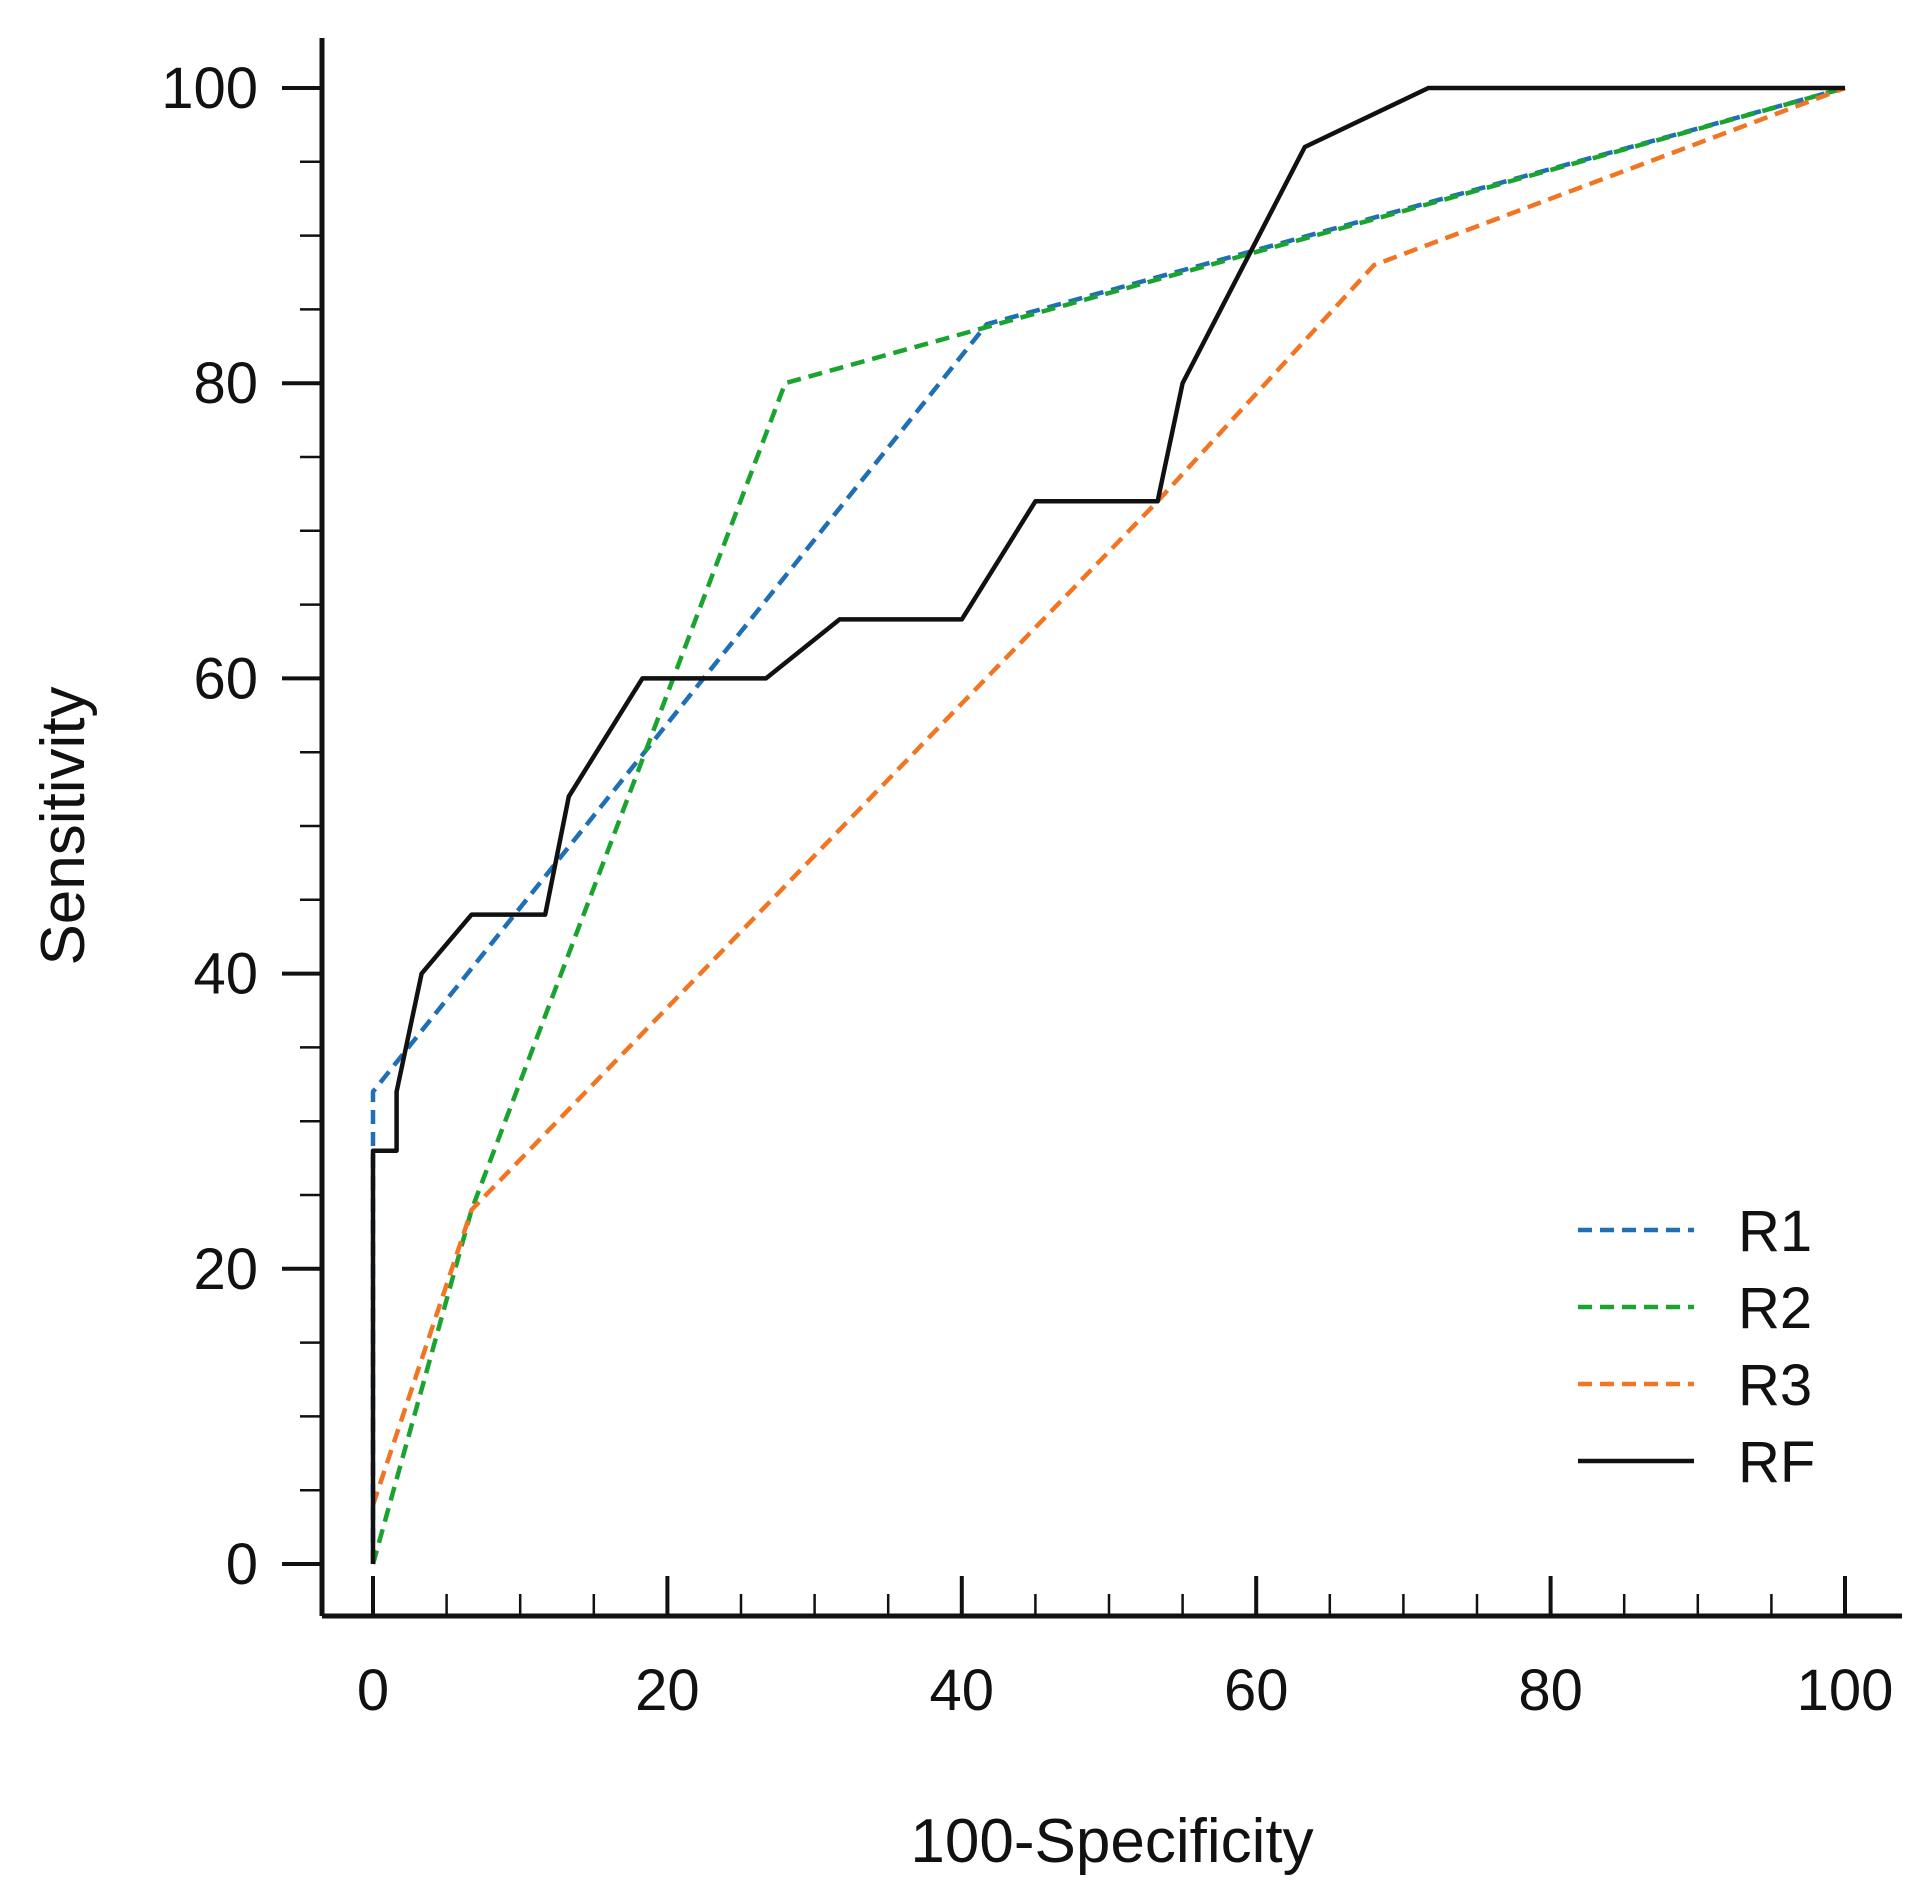 Image resolution: width=1923 pixels, height=1901 pixels. What do you see at coordinates (225, 974) in the screenshot?
I see `y-tick-label: 40` at bounding box center [225, 974].